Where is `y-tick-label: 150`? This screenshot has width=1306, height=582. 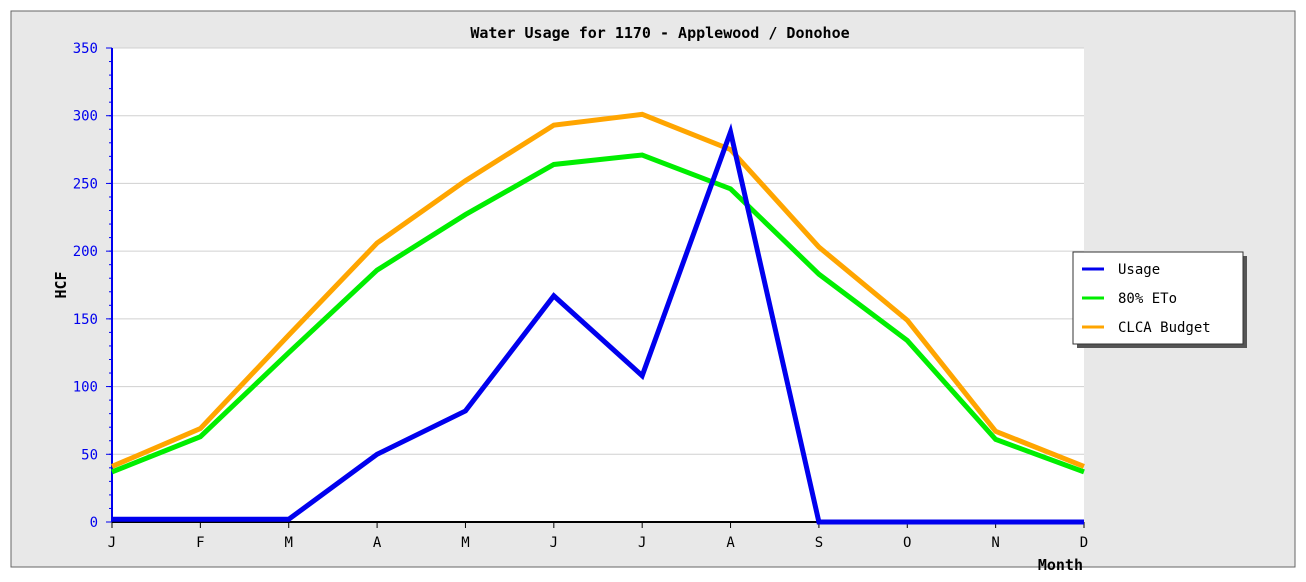
y-tick-label: 150 is located at coordinates (85, 320).